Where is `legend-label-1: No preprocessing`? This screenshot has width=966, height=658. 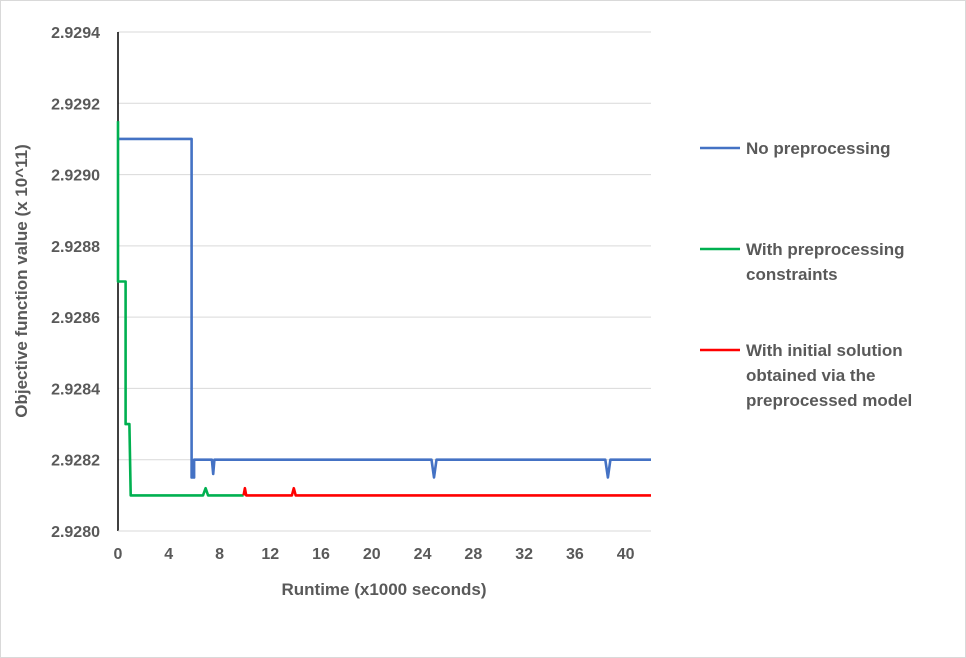 legend-label-1: No preprocessing is located at coordinates (818, 148).